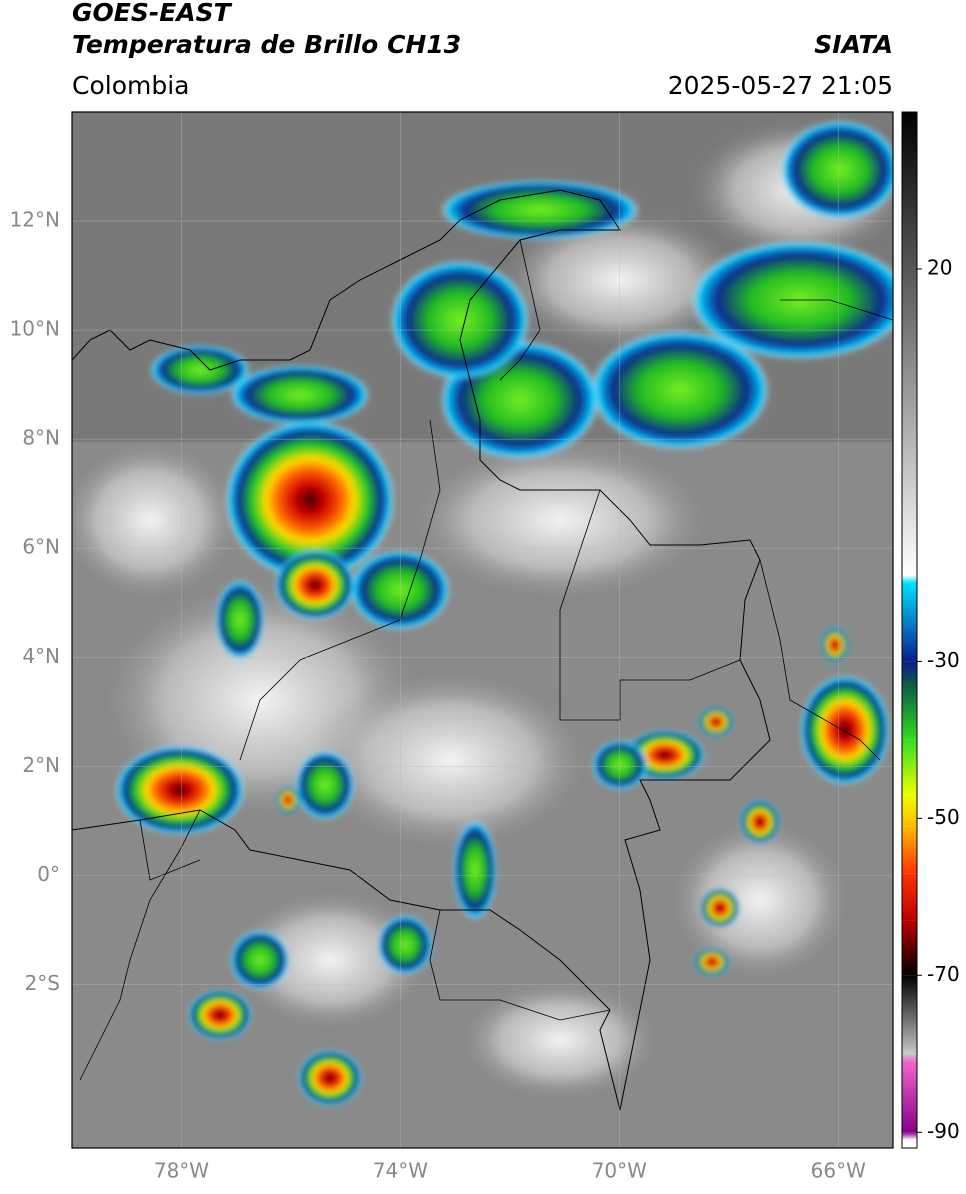 The image size is (966, 1194). What do you see at coordinates (41, 438) in the screenshot?
I see `y-tick-label: 8°N` at bounding box center [41, 438].